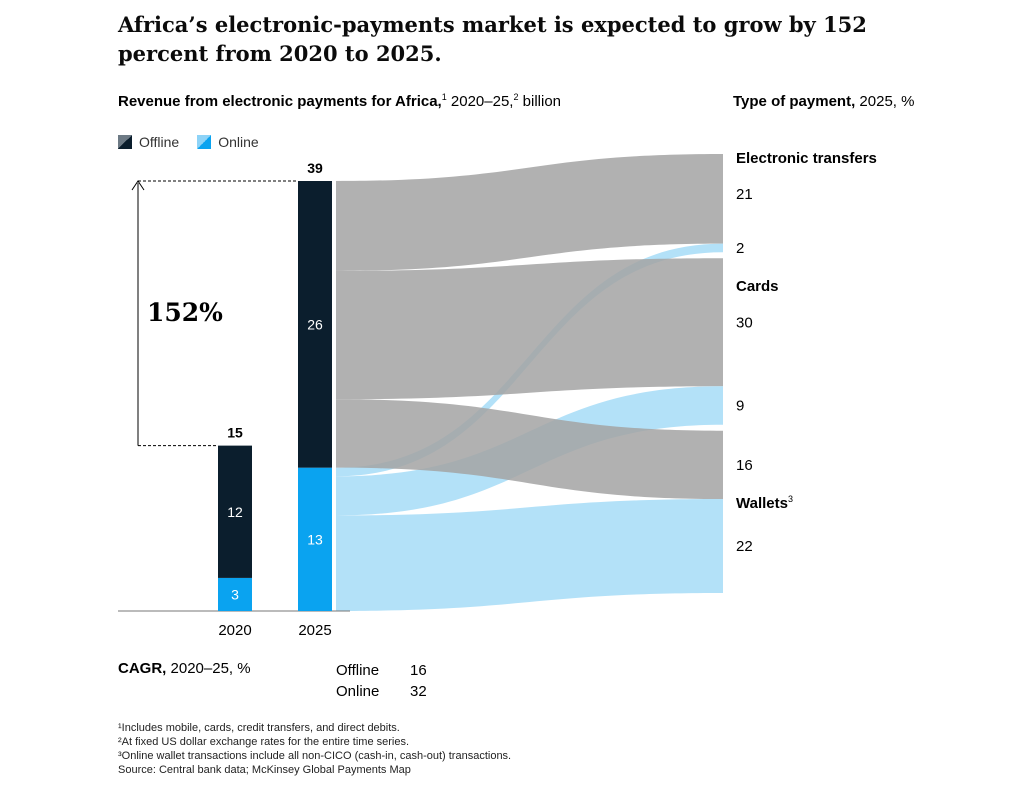 This screenshot has width=1032, height=787. Describe the element at coordinates (185, 312) in the screenshot. I see `growth-label: 152%` at that location.